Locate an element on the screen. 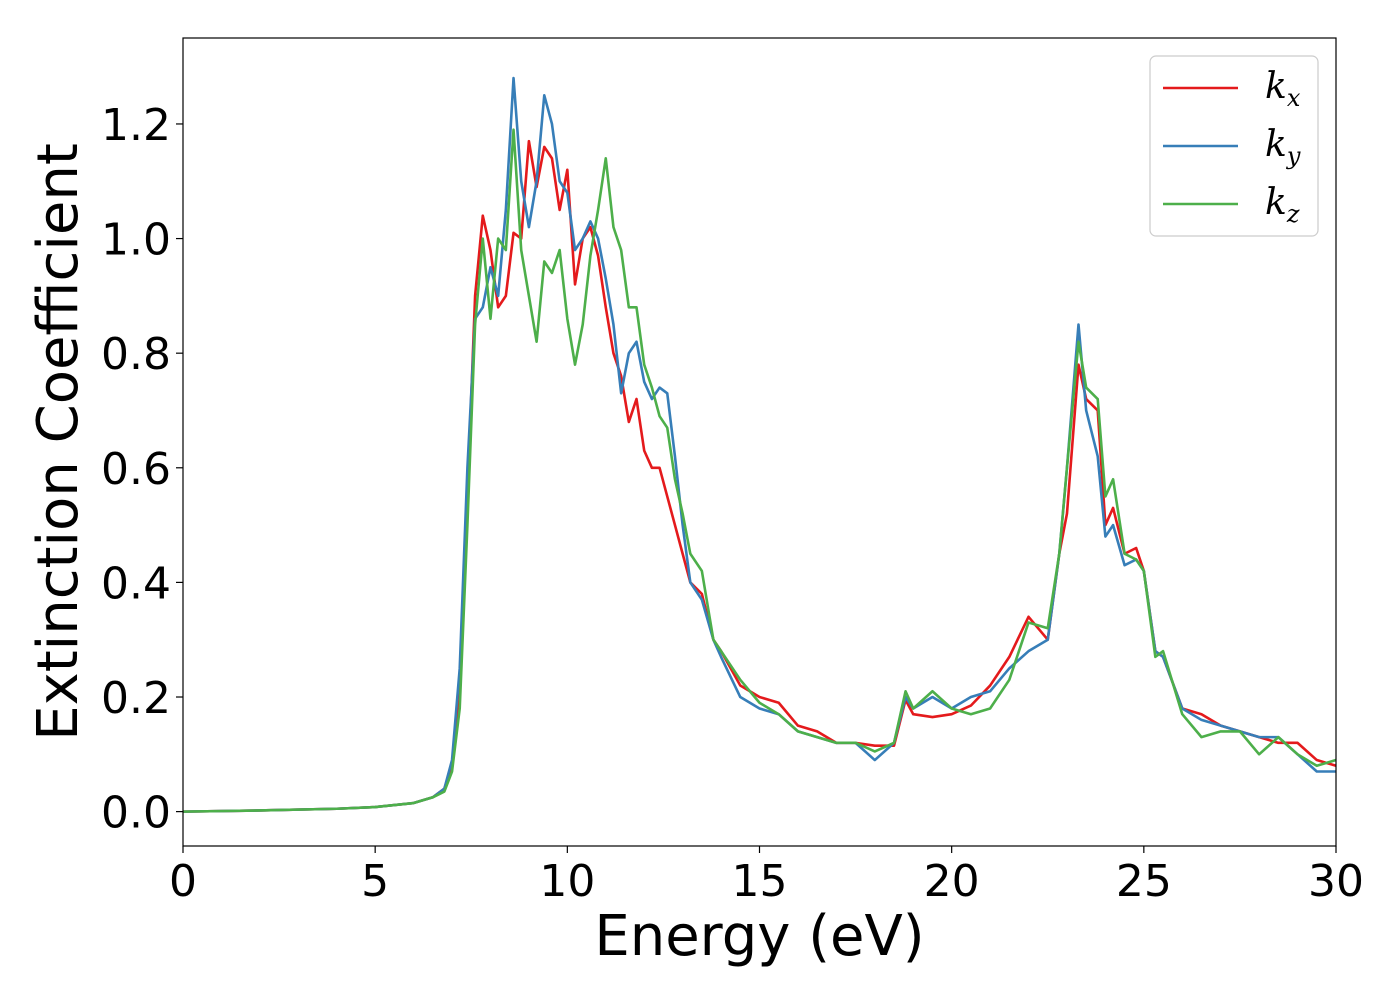  x-tick-label: 0 is located at coordinates (183, 881).